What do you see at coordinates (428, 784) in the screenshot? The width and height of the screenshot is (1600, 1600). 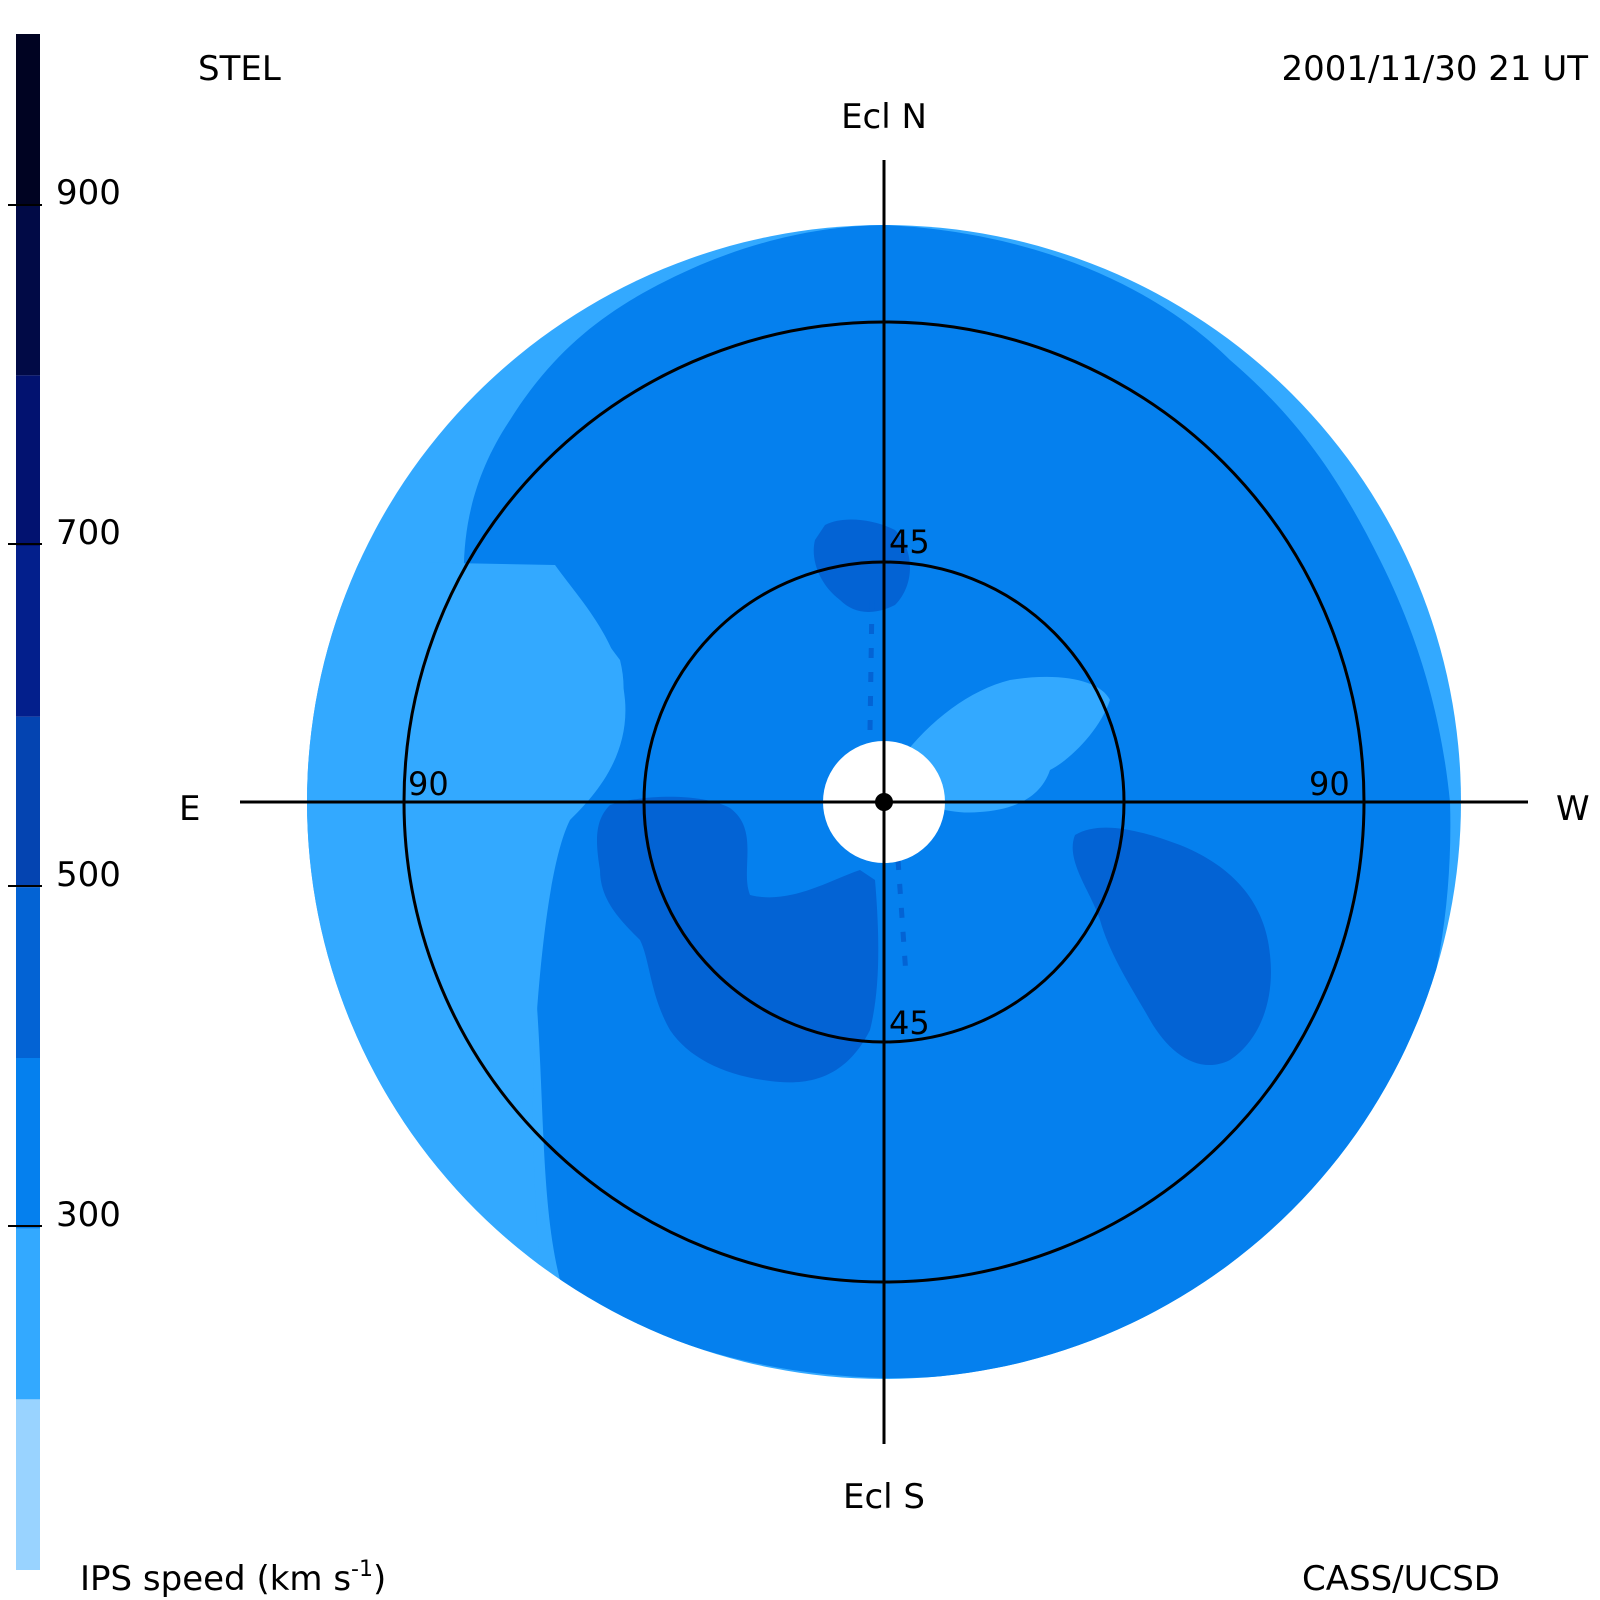 I see `ring-90-label-east: 90` at bounding box center [428, 784].